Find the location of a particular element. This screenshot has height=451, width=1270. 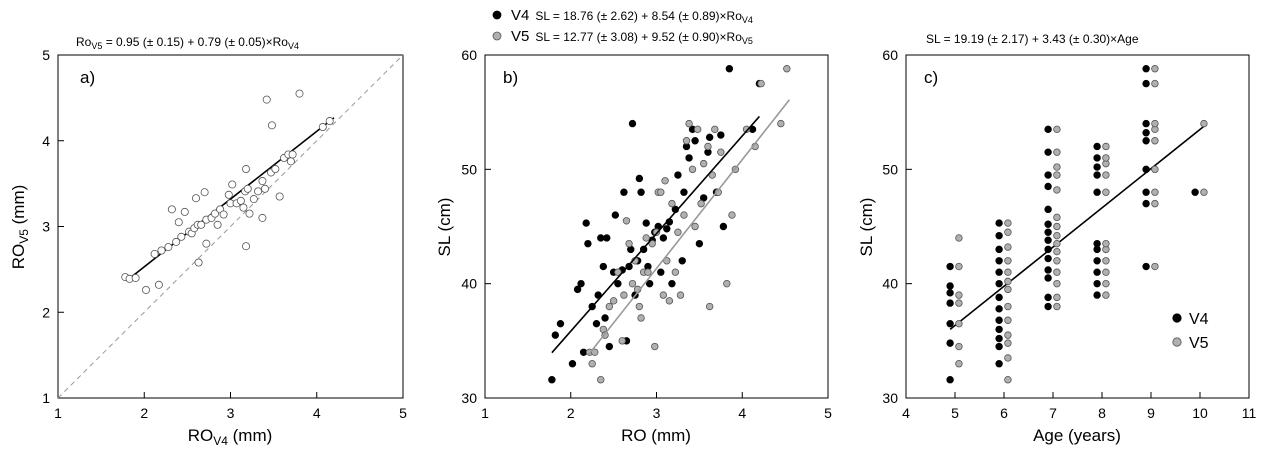

y-tick-label: 5 is located at coordinates (46, 55).